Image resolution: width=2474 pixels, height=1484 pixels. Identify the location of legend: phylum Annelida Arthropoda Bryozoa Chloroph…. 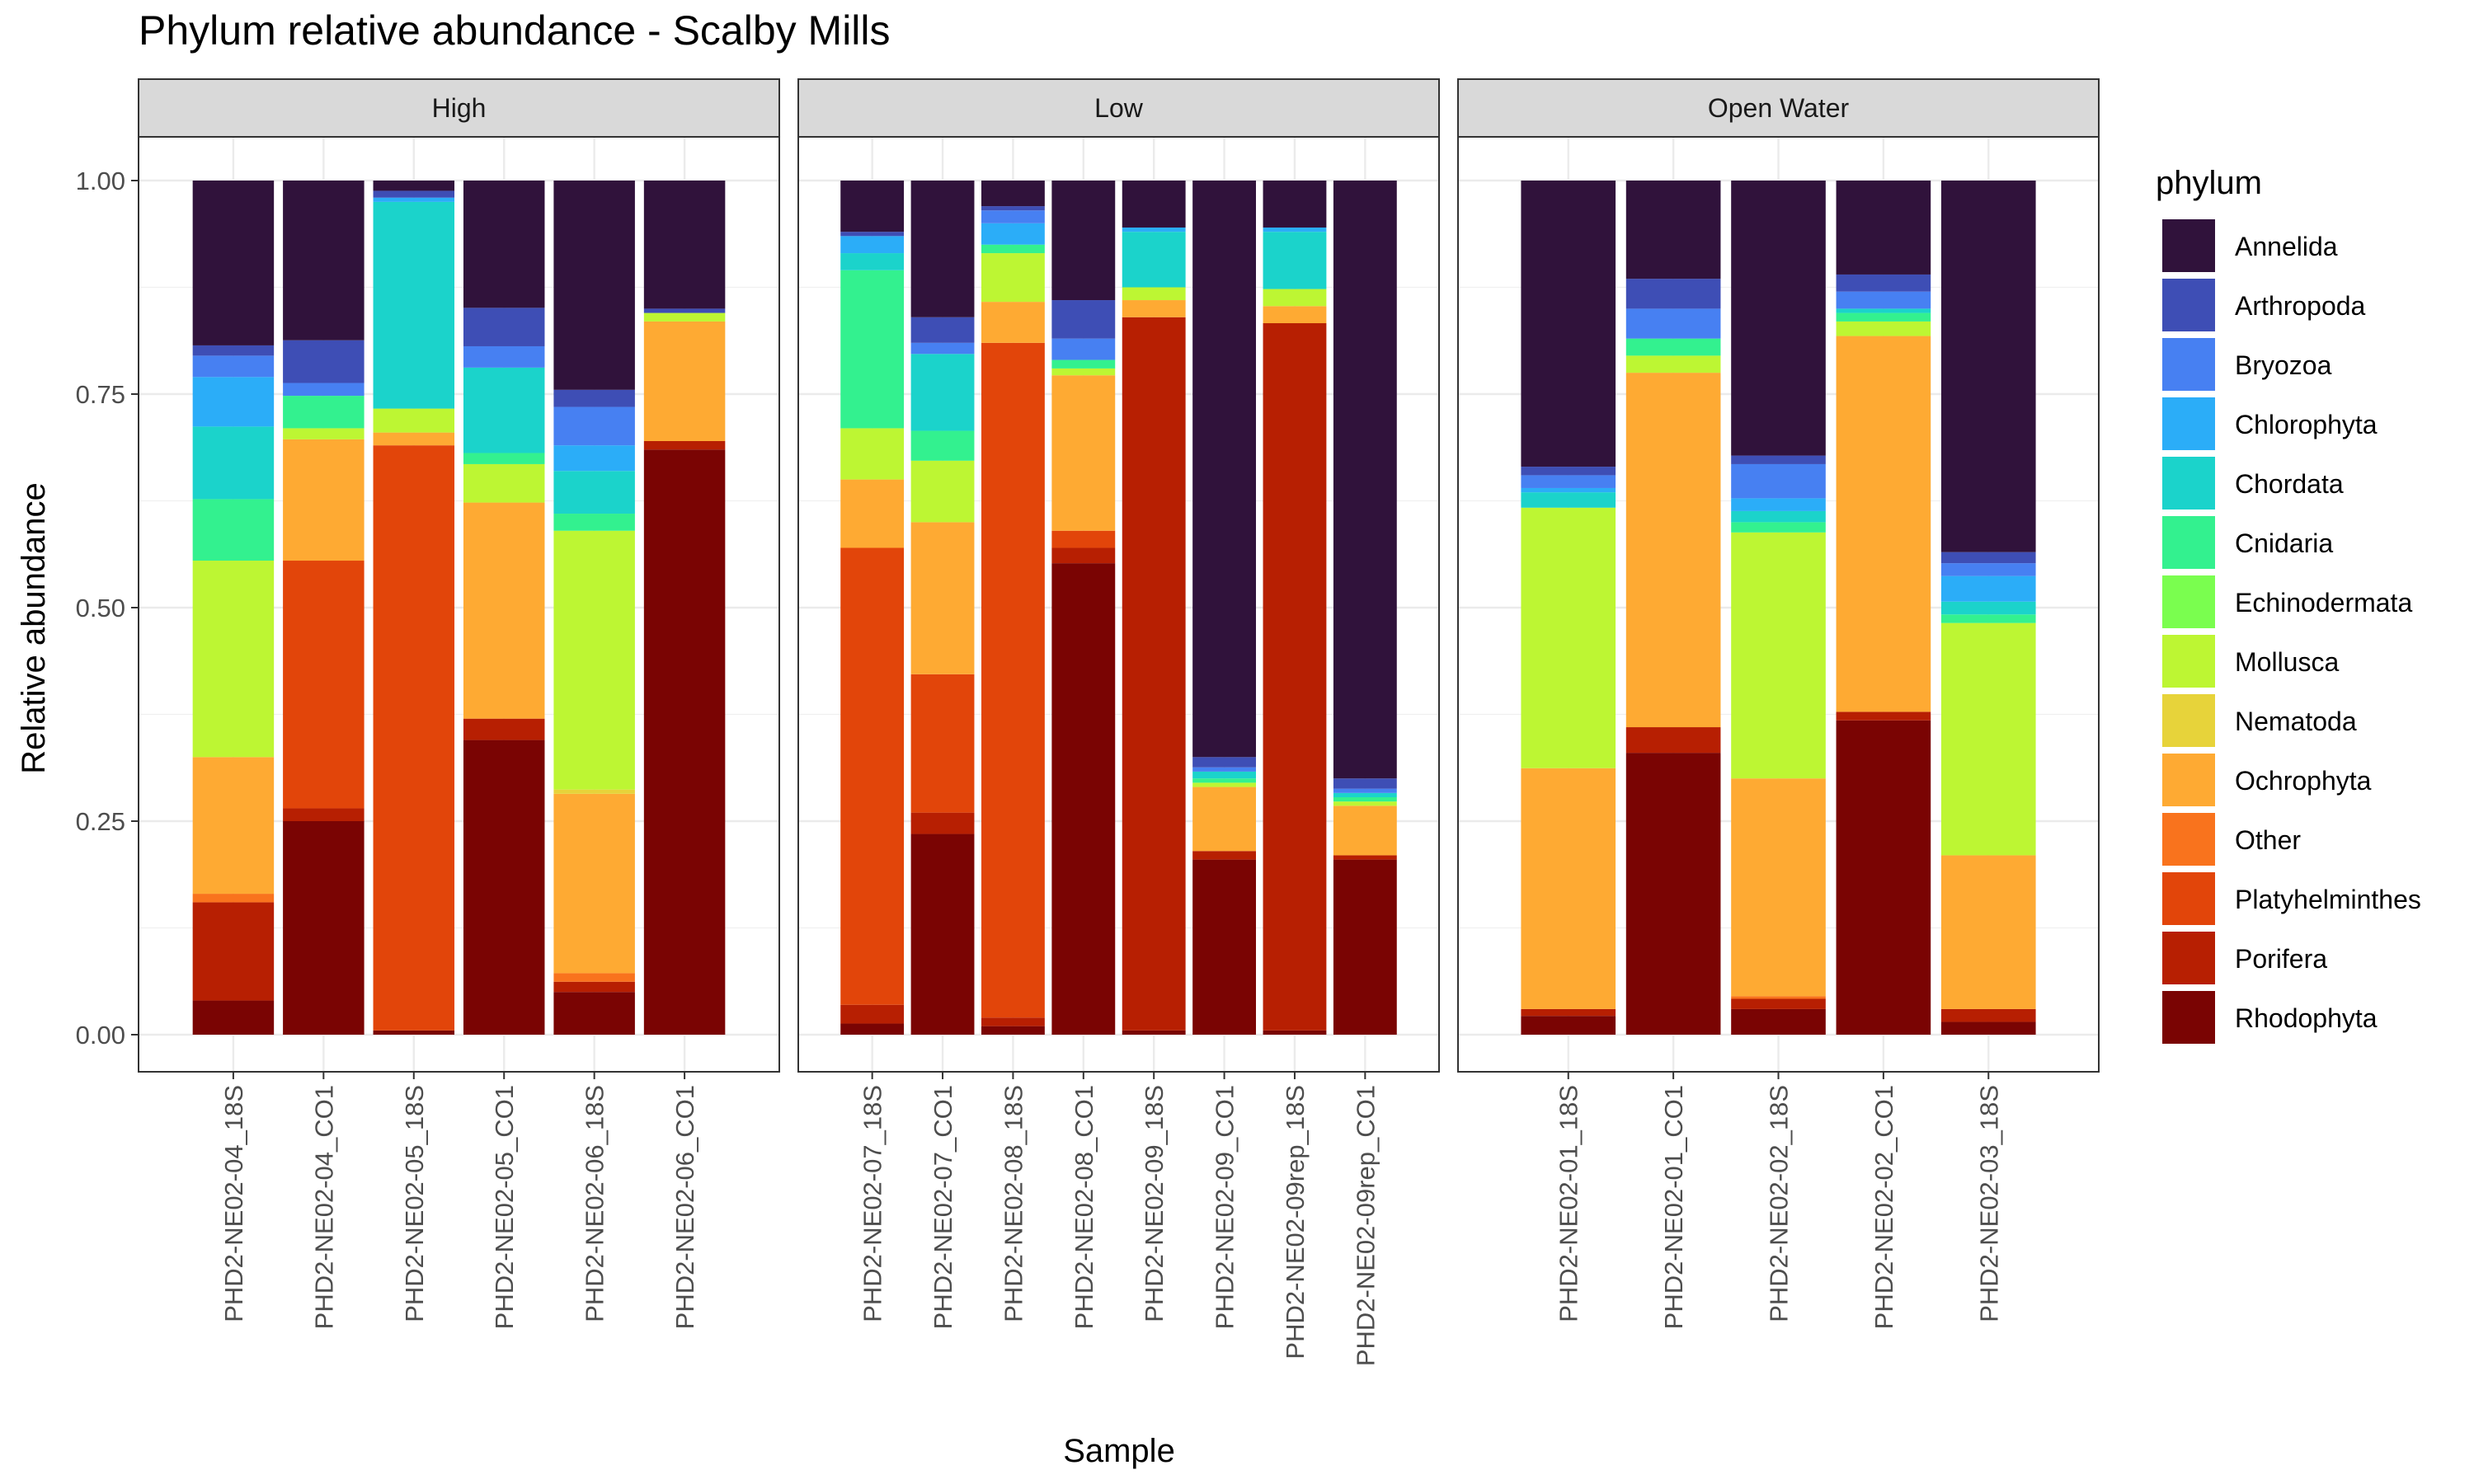
(2288, 604).